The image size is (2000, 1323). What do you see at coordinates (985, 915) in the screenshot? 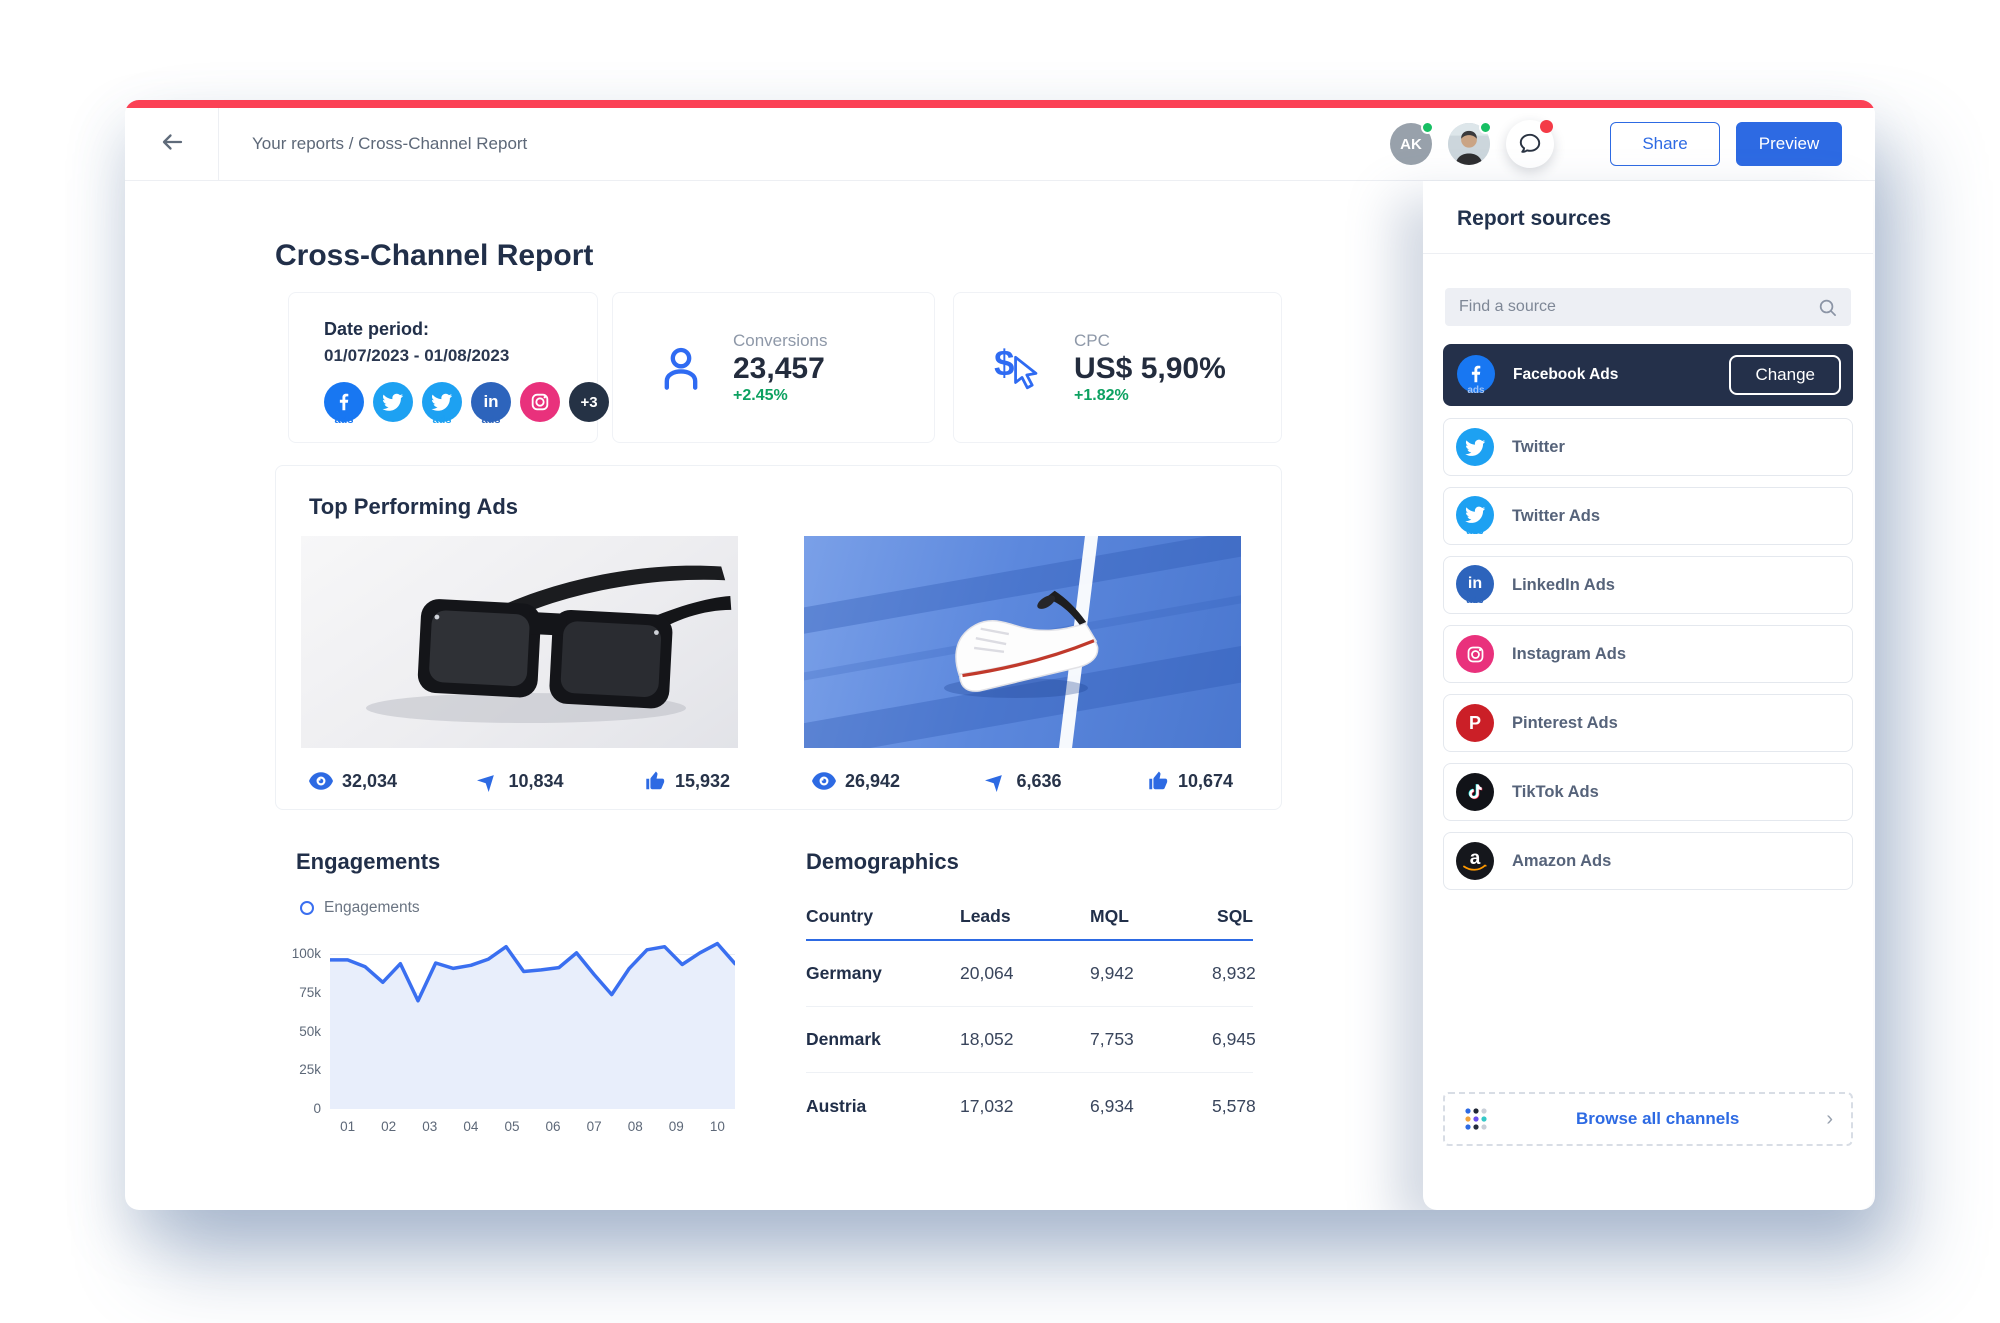
I see `col-leads: Leads` at bounding box center [985, 915].